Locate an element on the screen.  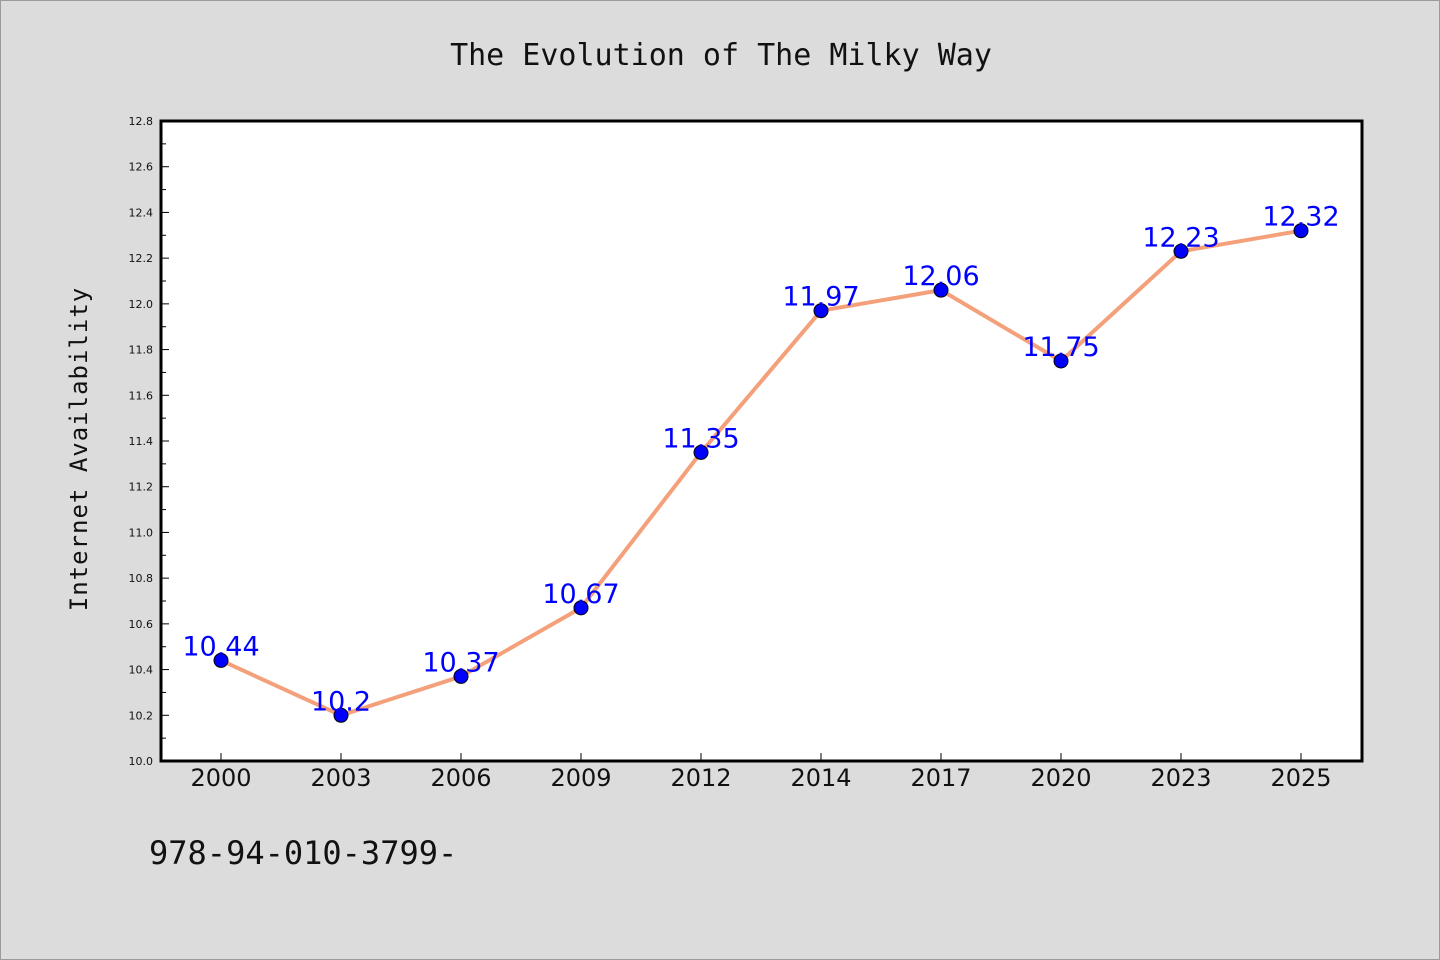
x-tick-label: 2012 is located at coordinates (700, 778).